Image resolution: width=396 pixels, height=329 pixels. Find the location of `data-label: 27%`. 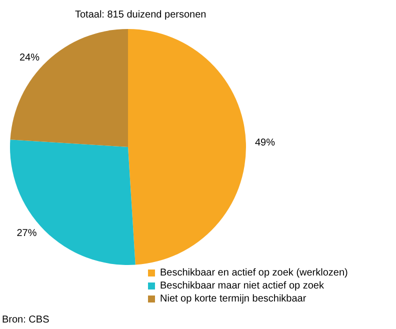

data-label: 27% is located at coordinates (26, 233).